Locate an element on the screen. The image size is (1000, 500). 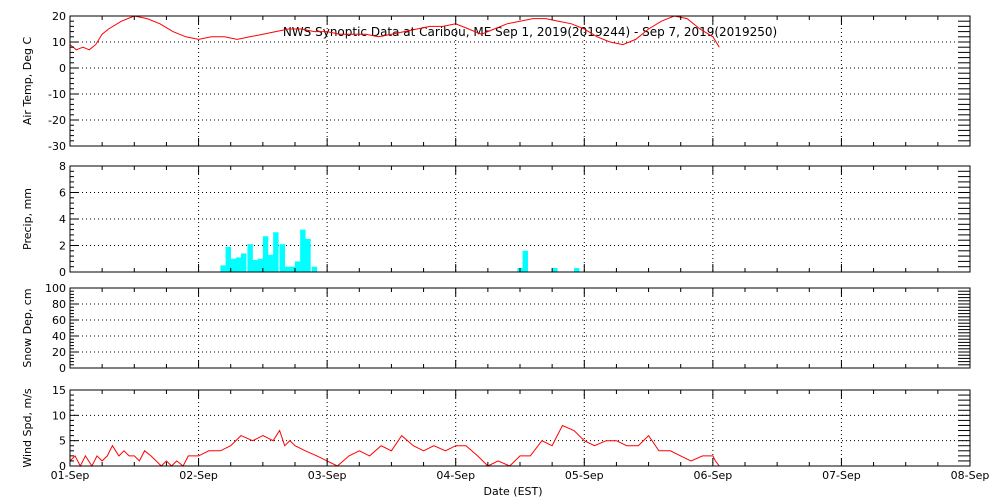
snow-depth-ytick-label: 80 is located at coordinates (59, 304).